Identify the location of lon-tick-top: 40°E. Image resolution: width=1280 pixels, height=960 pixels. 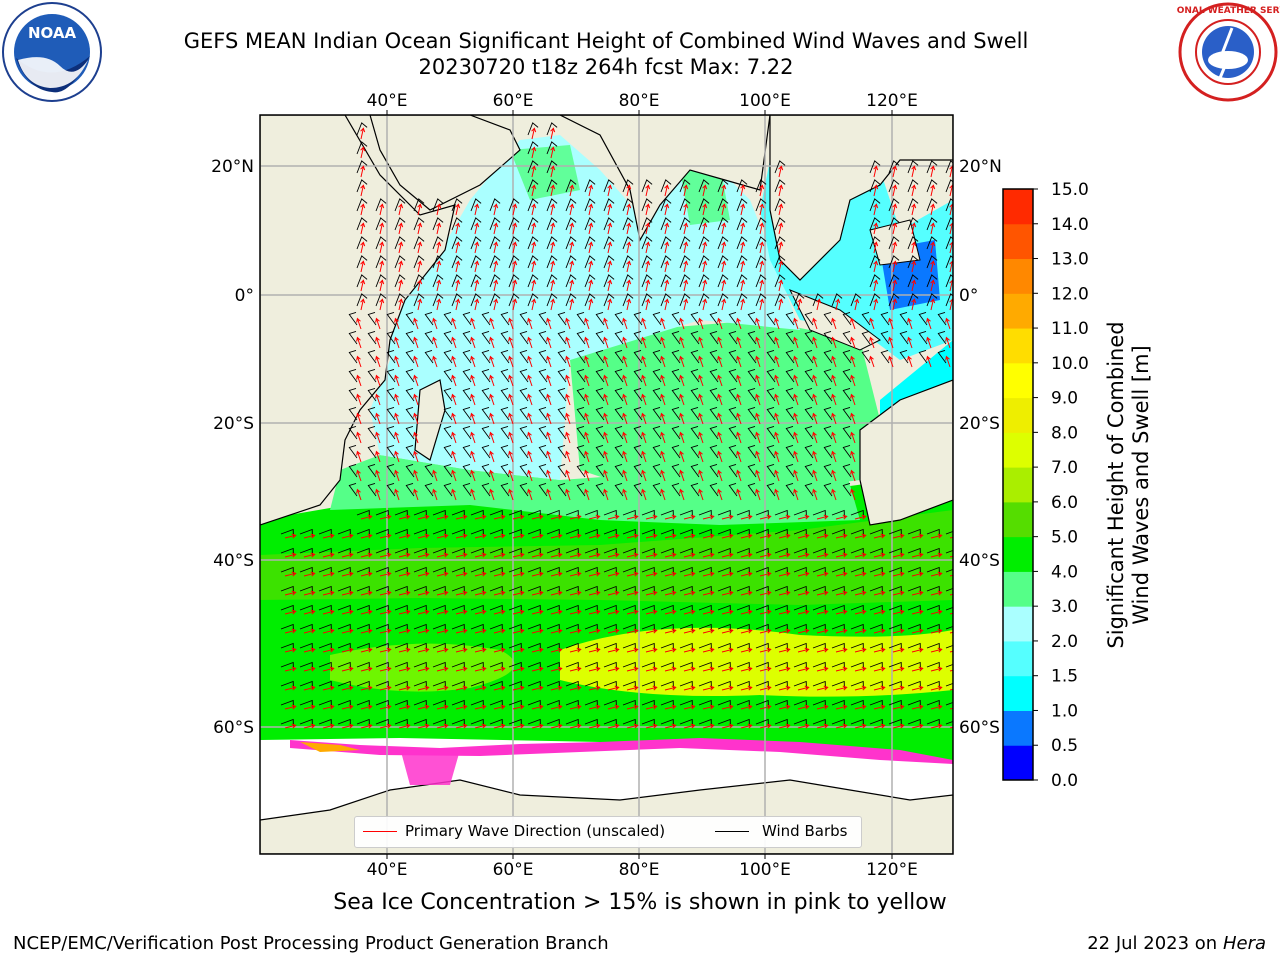
(387, 101).